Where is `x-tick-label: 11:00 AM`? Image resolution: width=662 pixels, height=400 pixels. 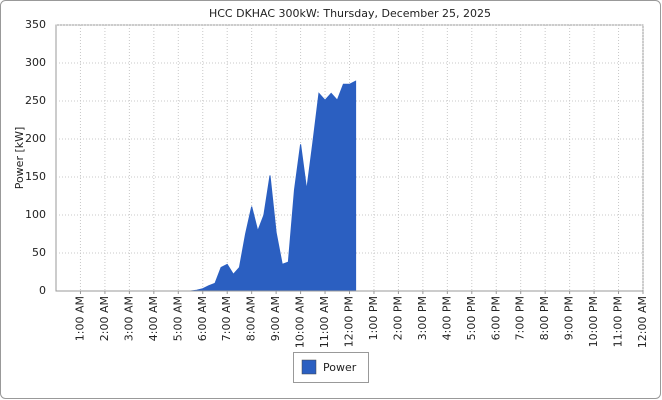
x-tick-label: 11:00 AM is located at coordinates (324, 322).